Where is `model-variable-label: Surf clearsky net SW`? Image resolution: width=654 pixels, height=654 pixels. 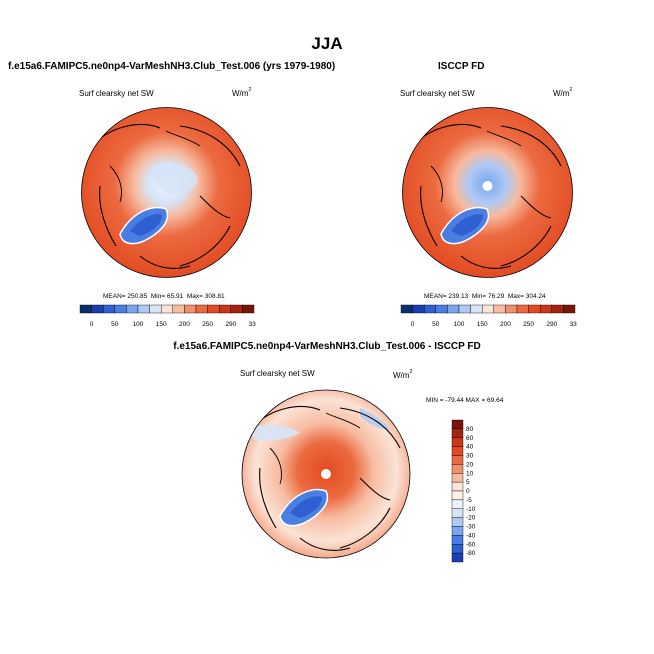 model-variable-label: Surf clearsky net SW is located at coordinates (116, 93).